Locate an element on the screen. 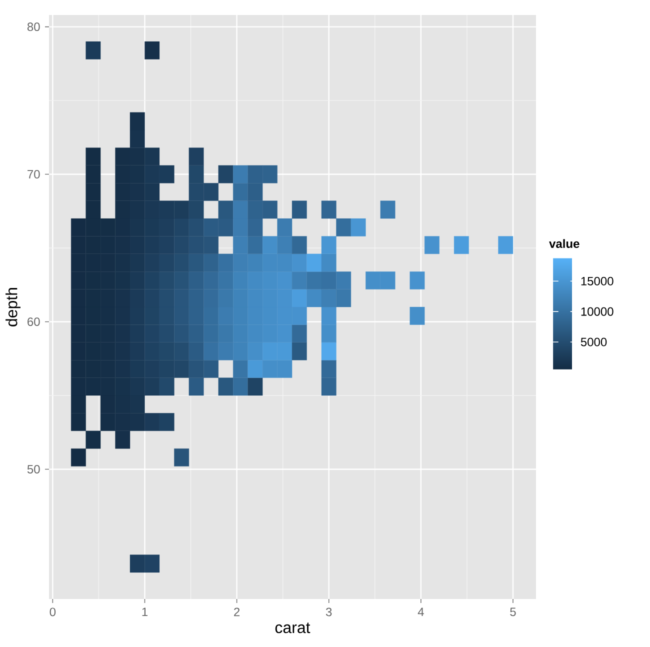  y-tick-label: 60 is located at coordinates (34, 321).